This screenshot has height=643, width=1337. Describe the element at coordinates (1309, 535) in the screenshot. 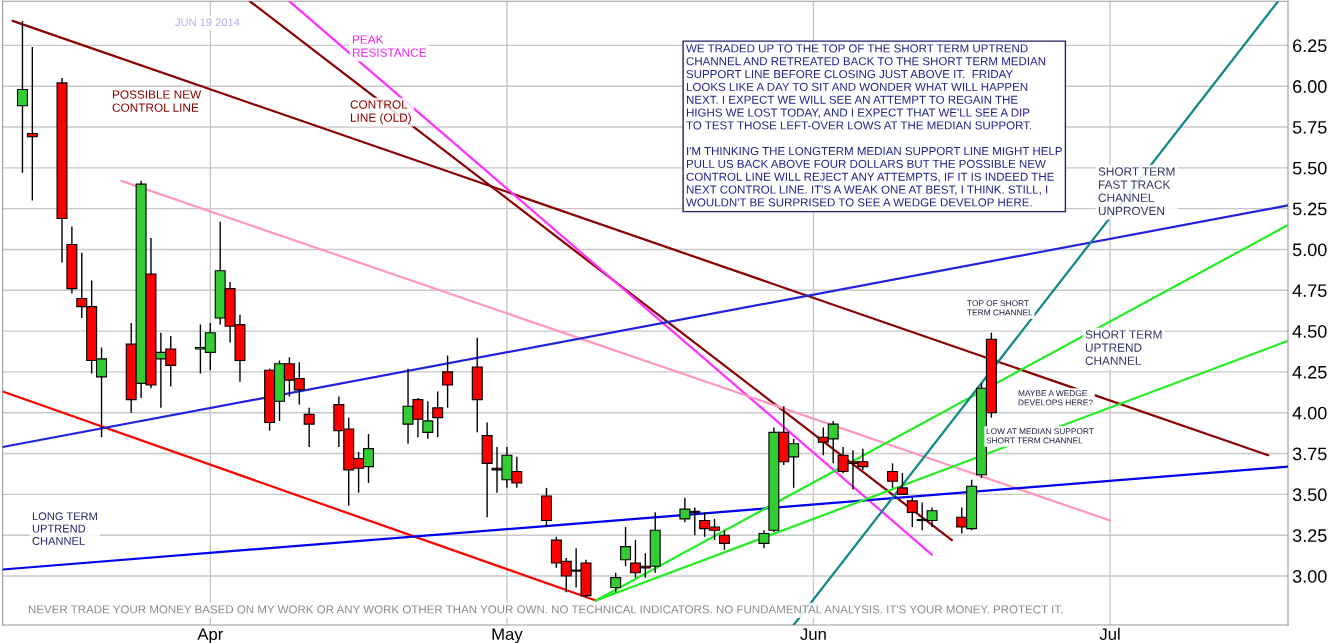

I see `y-tick-label: 3.25` at that location.